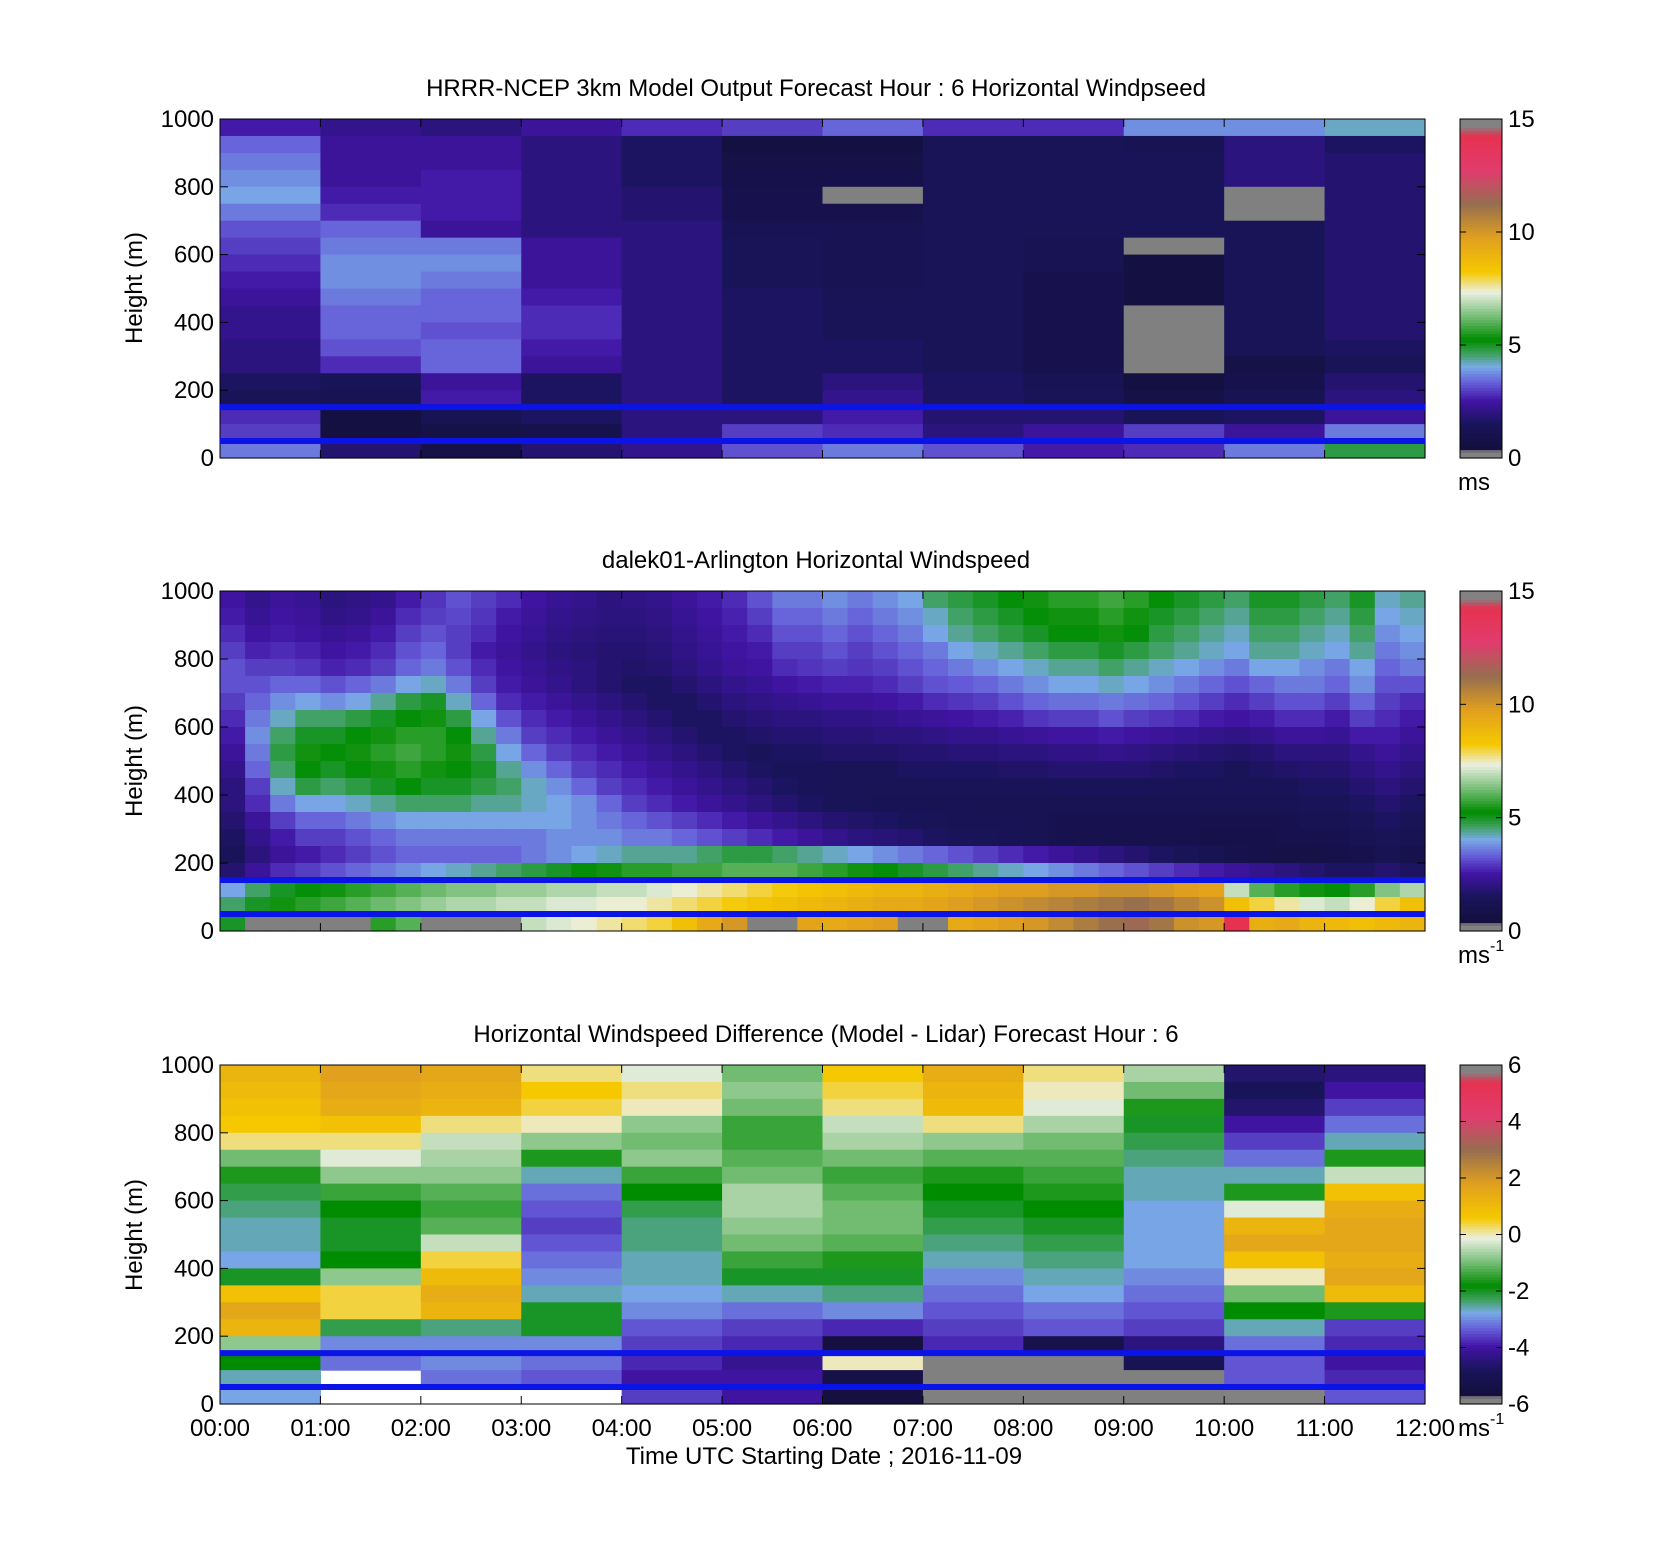 Image resolution: width=1680 pixels, height=1561 pixels. What do you see at coordinates (1521, 119) in the screenshot?
I see `colorbar-tick-label: 15` at bounding box center [1521, 119].